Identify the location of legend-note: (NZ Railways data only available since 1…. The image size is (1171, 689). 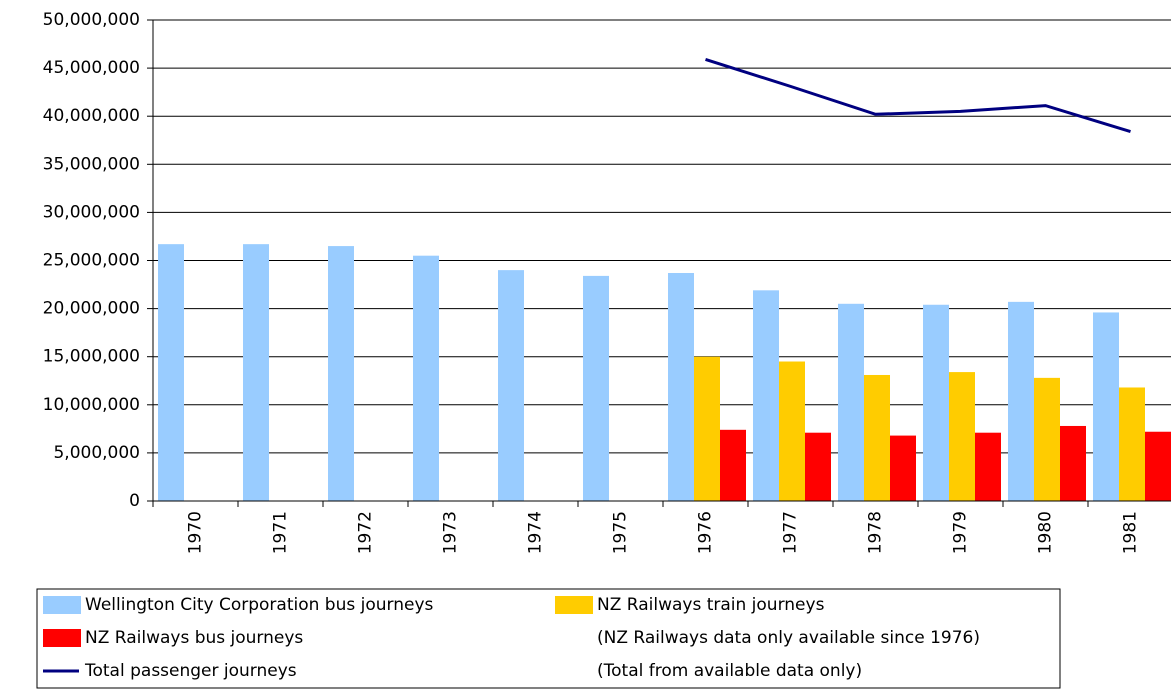
(788, 638).